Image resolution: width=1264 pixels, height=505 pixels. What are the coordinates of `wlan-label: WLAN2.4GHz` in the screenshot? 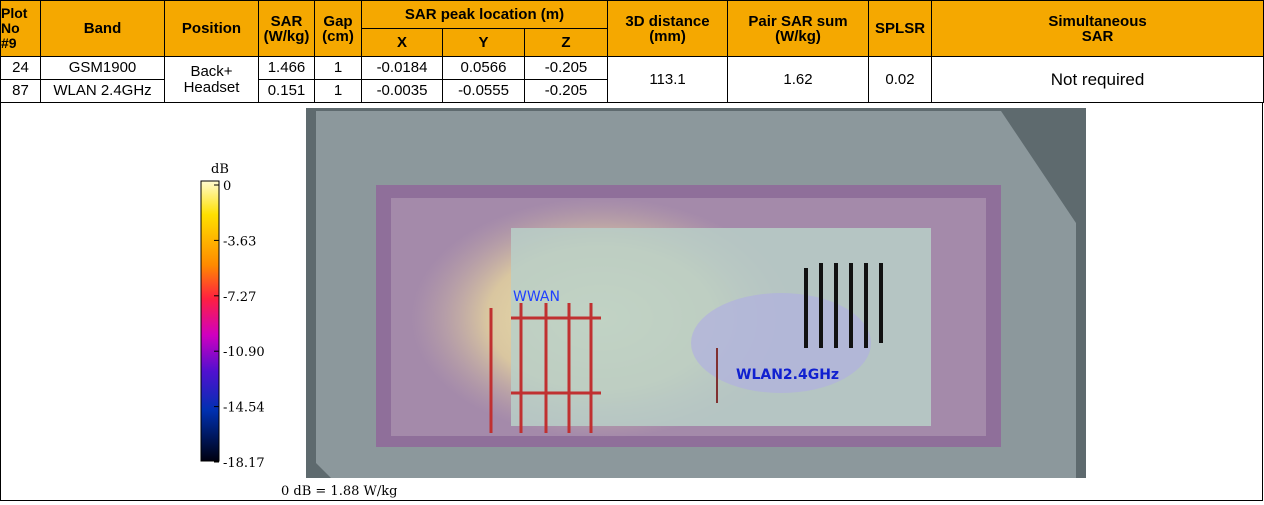 It's located at (787, 375).